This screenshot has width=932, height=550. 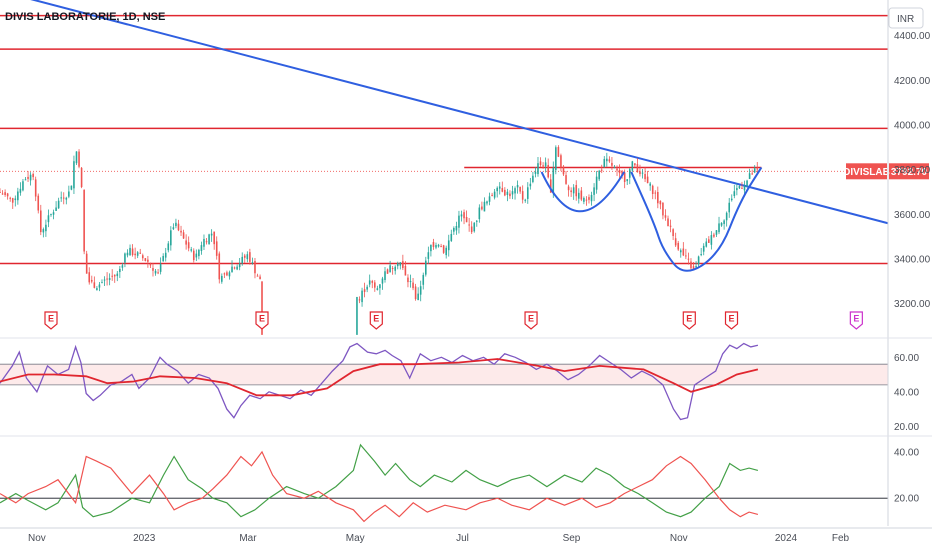 I want to click on dmi-tick-1: 20.00, so click(x=906, y=499).